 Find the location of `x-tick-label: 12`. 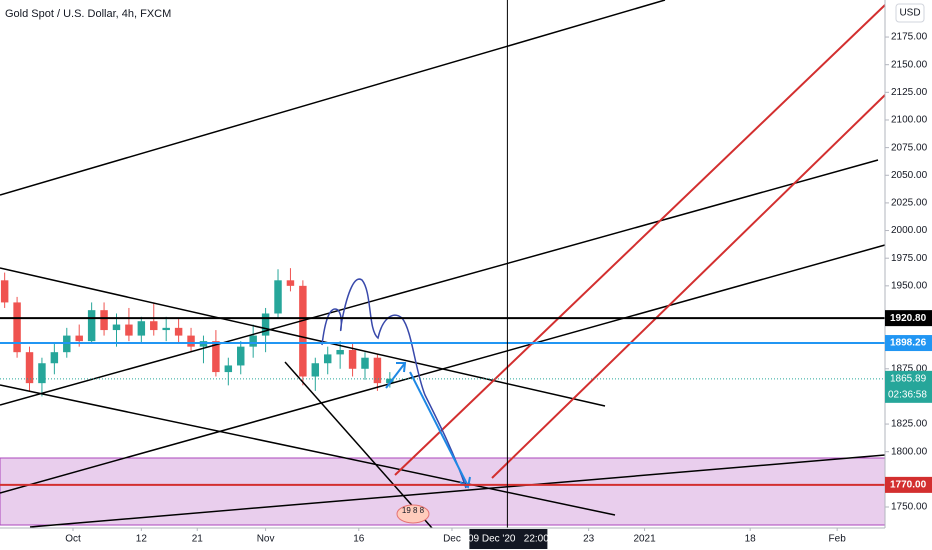

x-tick-label: 12 is located at coordinates (142, 539).